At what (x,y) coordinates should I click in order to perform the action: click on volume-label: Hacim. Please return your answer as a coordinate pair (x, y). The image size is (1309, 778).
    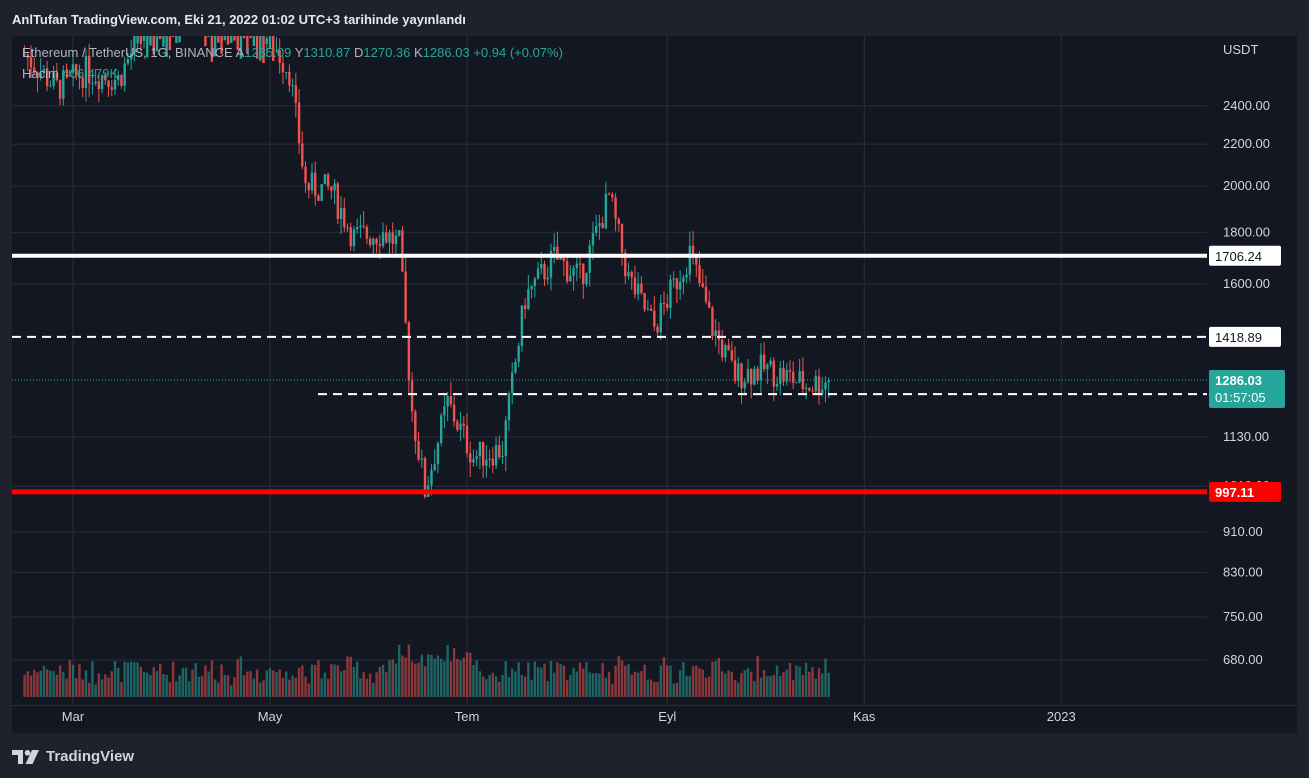
    Looking at the image, I should click on (40, 73).